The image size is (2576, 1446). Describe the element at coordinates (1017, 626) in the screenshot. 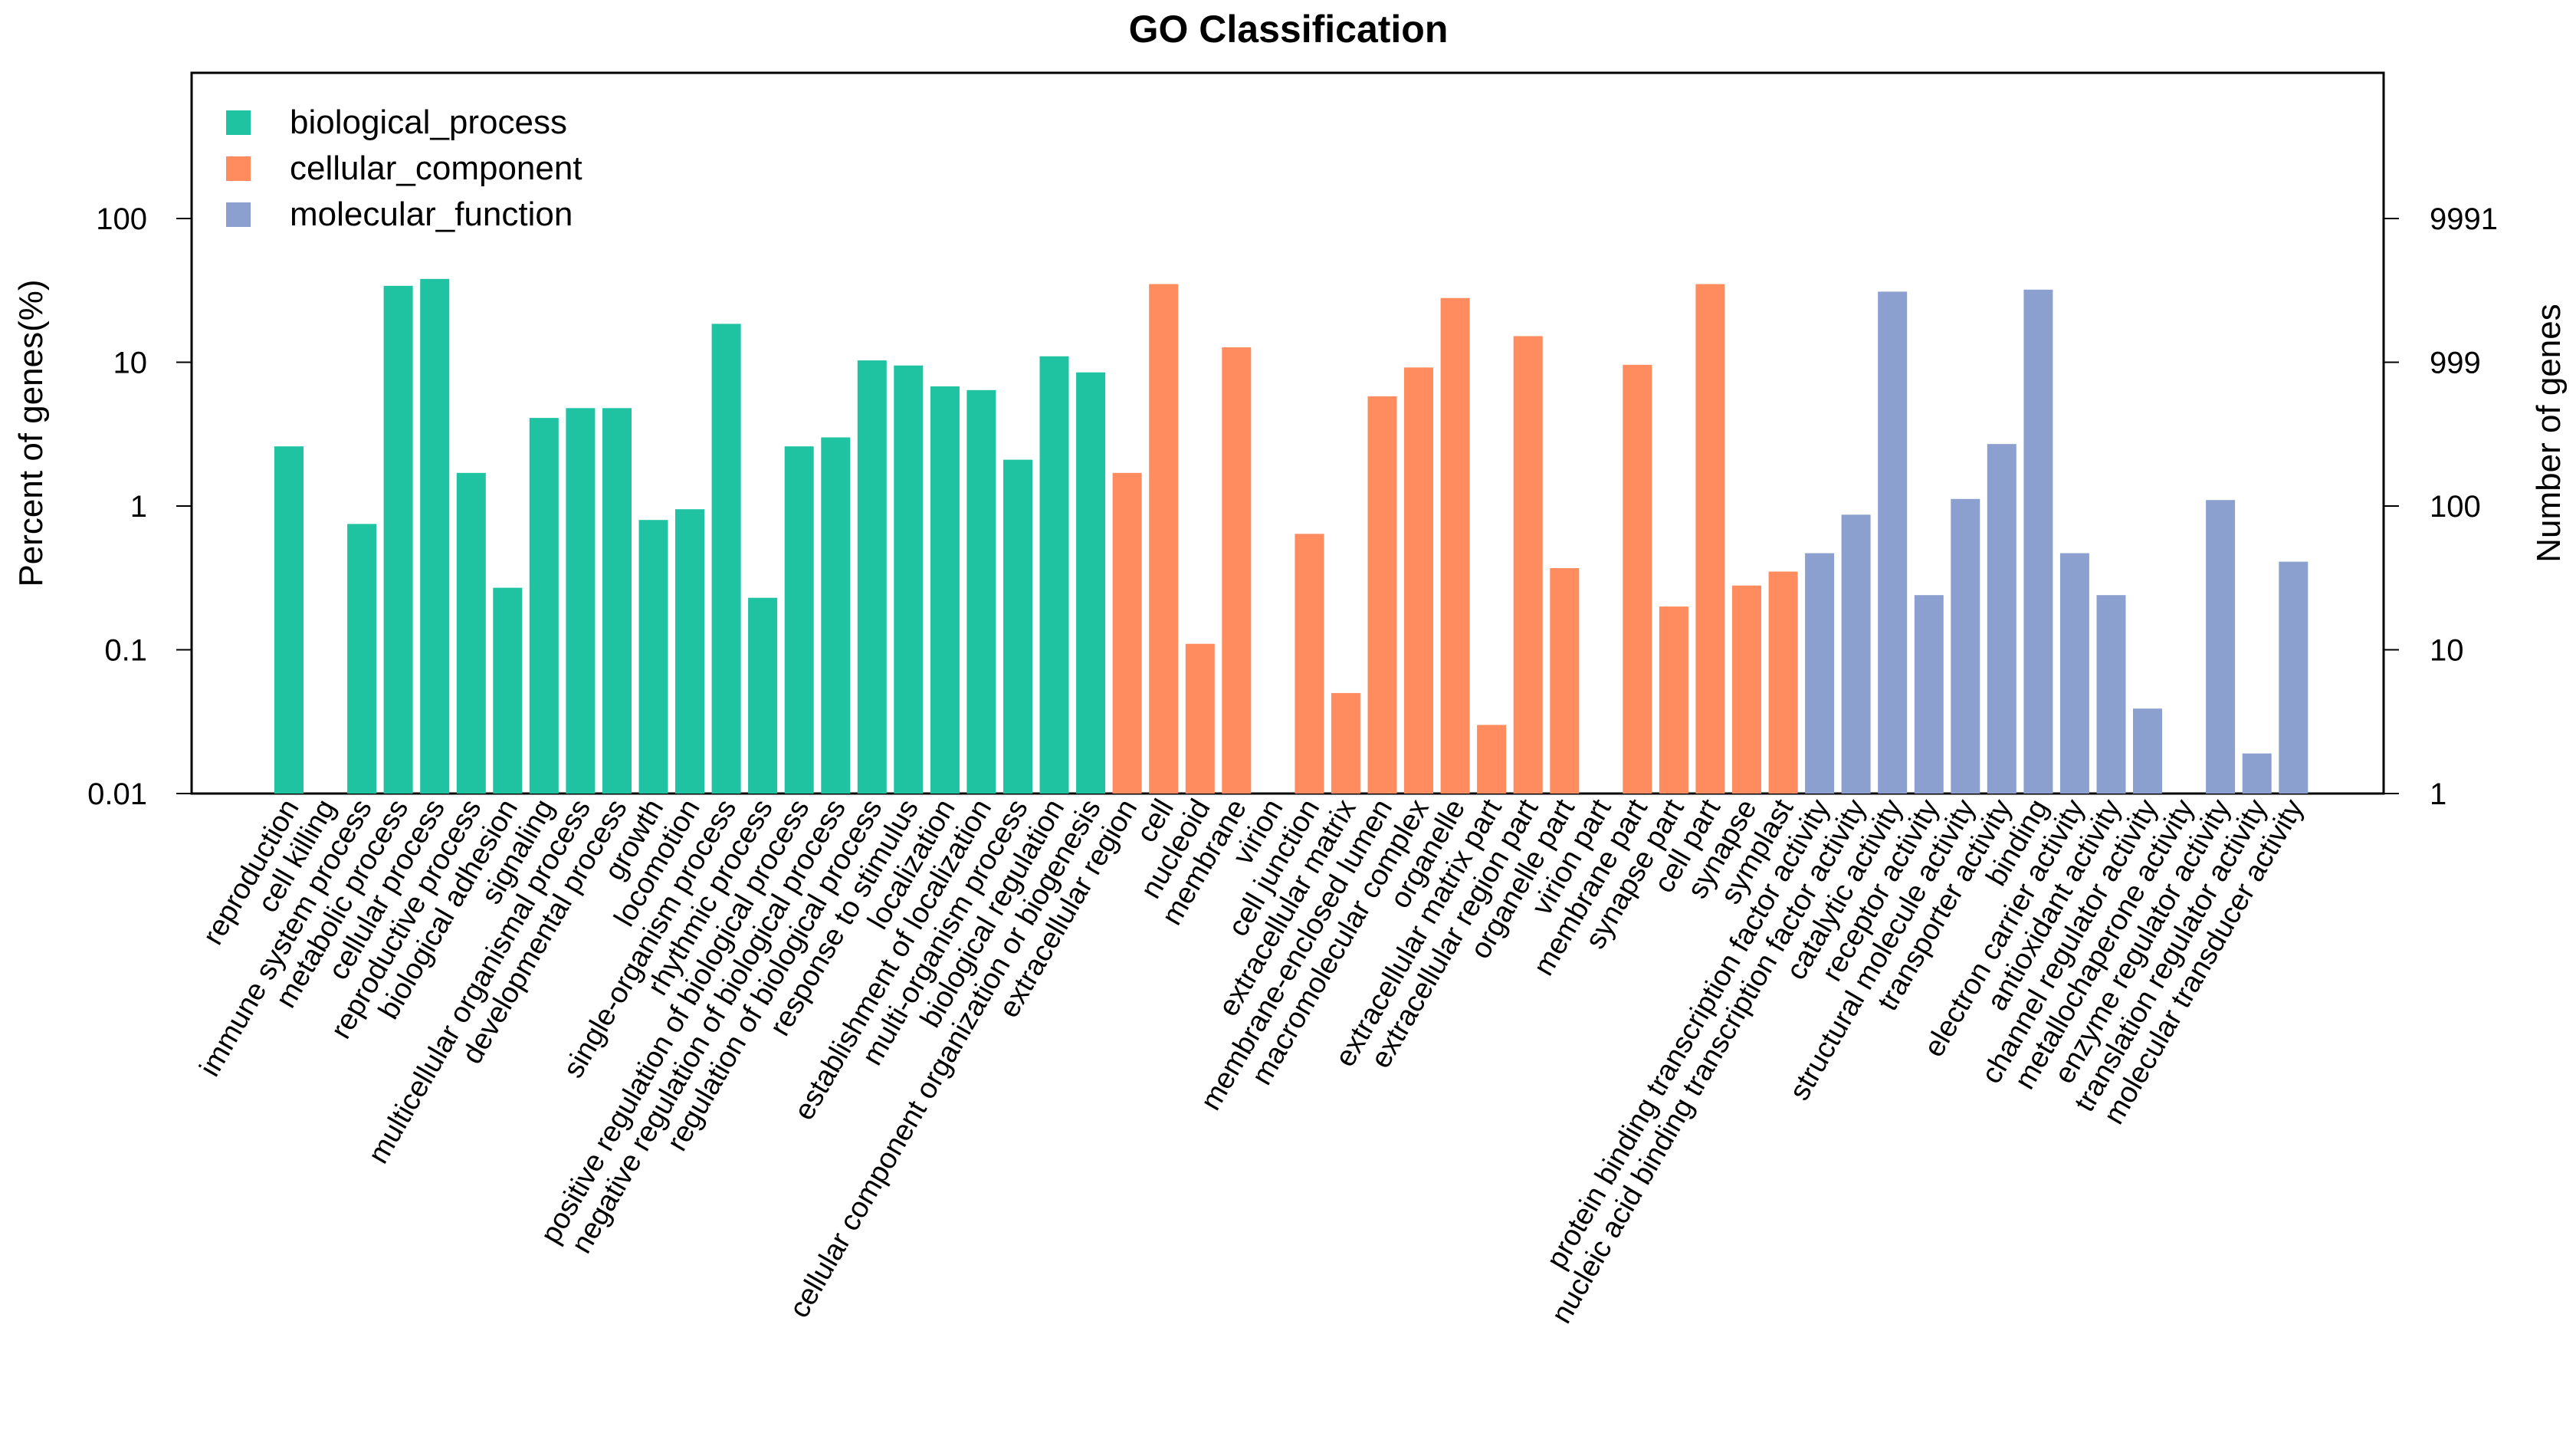

I see `bar-multi-organism-process` at that location.